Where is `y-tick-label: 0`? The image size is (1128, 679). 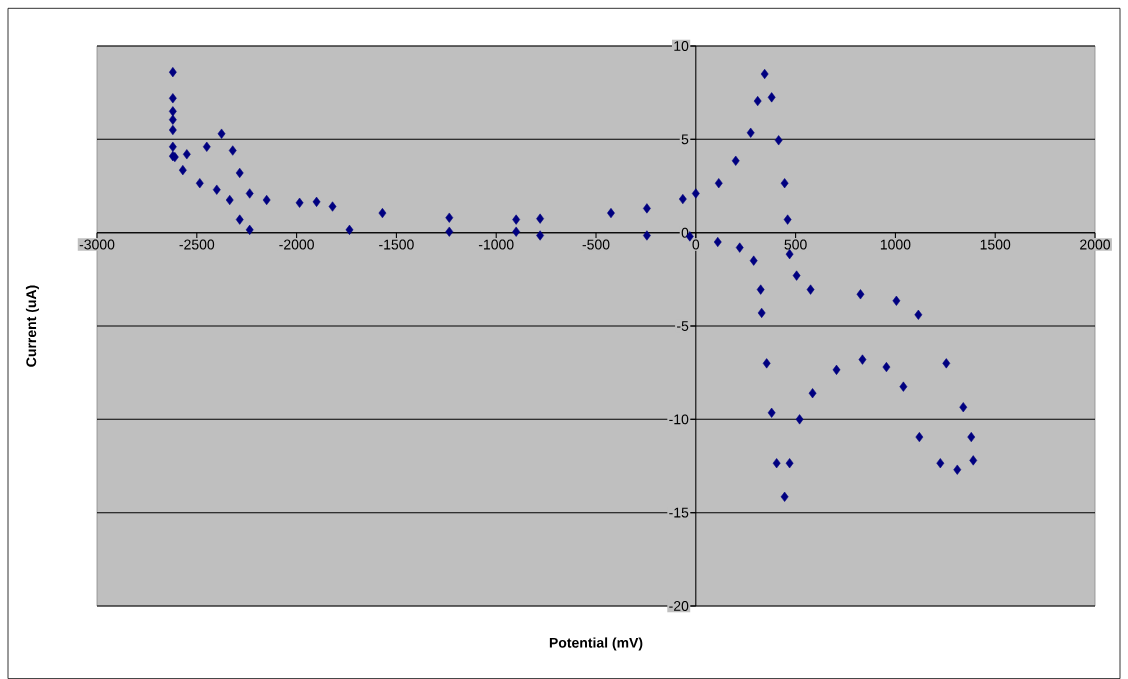 y-tick-label: 0 is located at coordinates (685, 232).